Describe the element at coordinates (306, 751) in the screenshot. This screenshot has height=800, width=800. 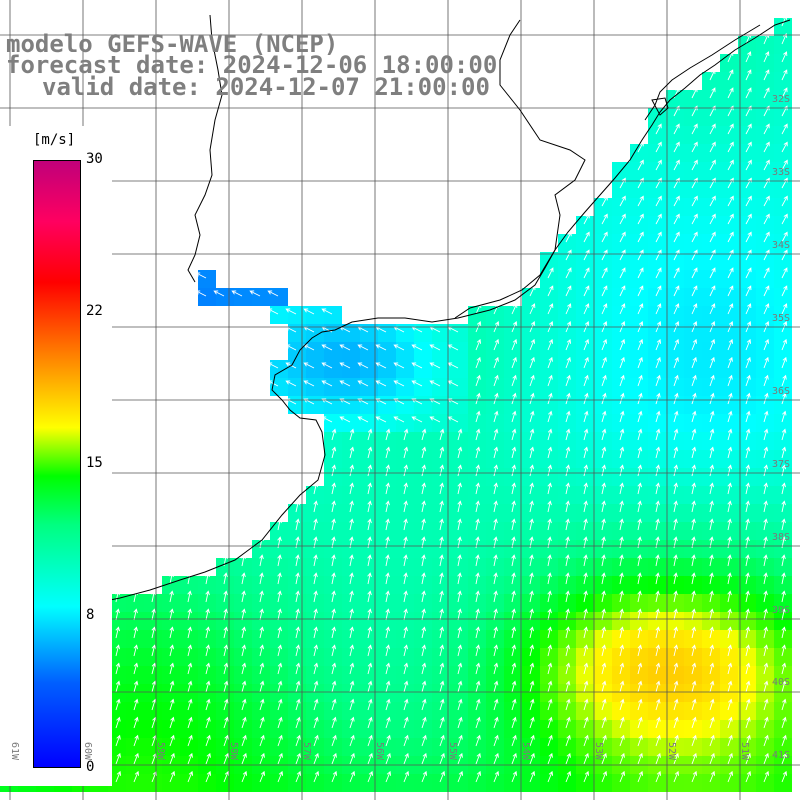
I see `lon-label: 57W` at that location.